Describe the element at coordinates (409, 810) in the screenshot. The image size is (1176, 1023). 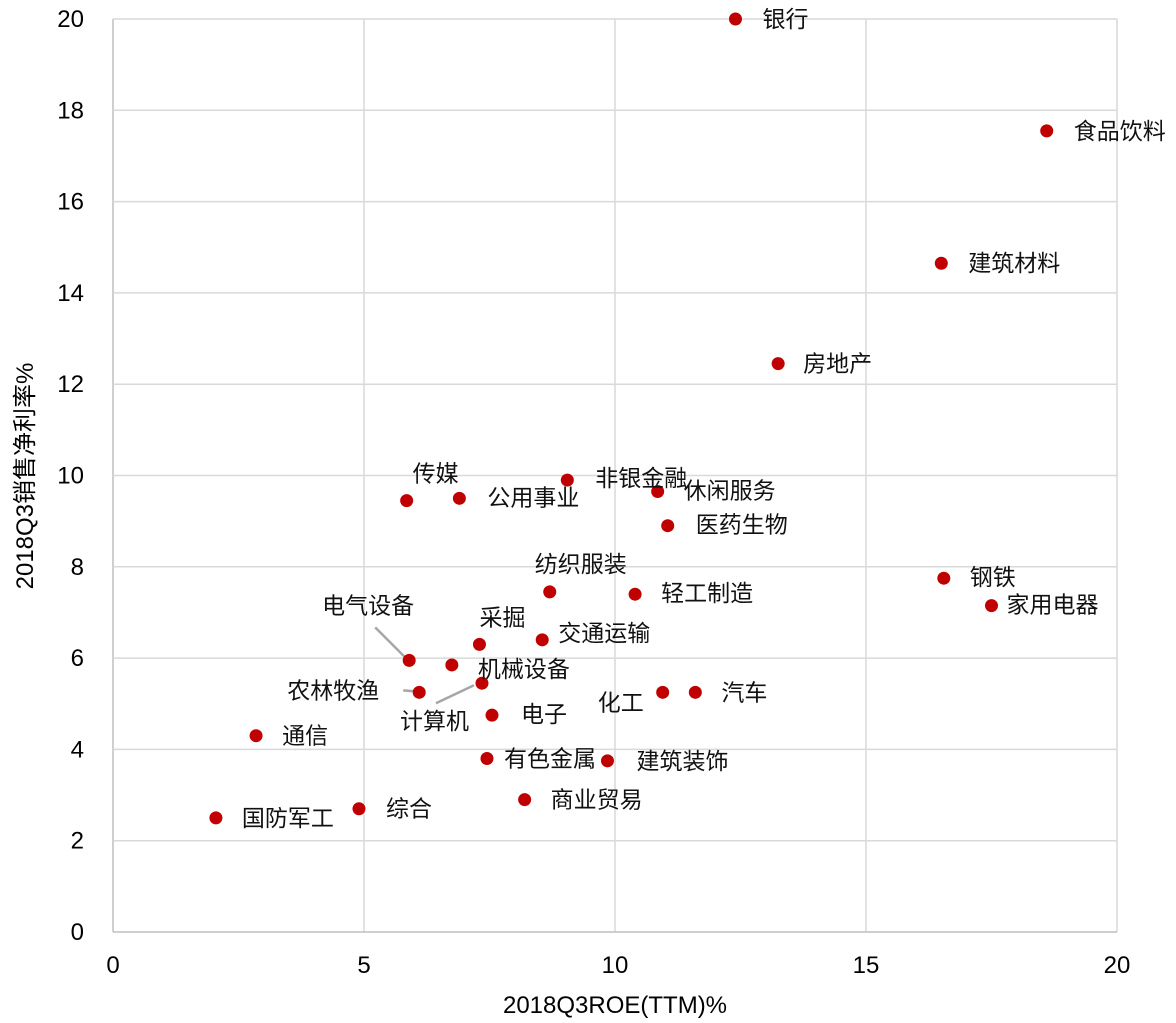
I see `data-point-label: 综合` at that location.